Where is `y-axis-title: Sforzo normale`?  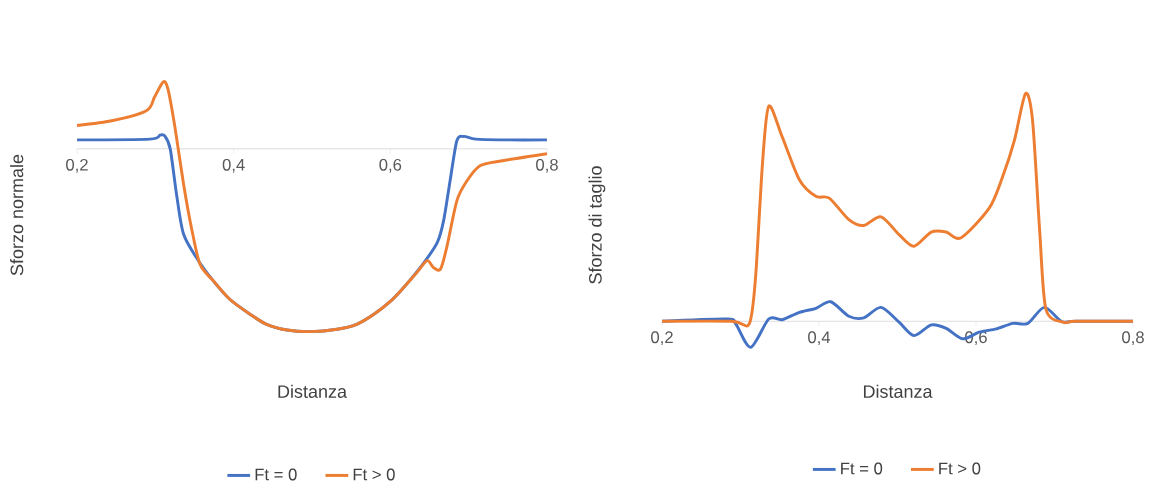
y-axis-title: Sforzo normale is located at coordinates (17, 215).